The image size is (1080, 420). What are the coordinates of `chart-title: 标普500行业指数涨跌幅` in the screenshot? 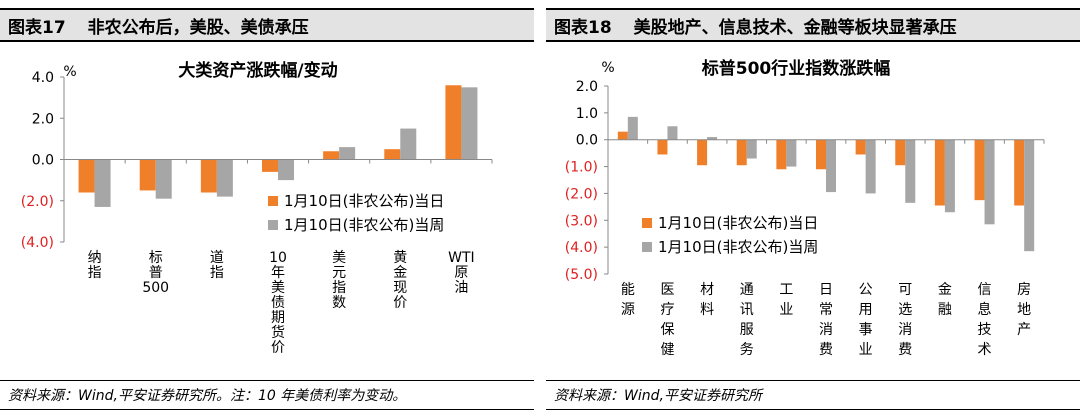 It's located at (796, 68).